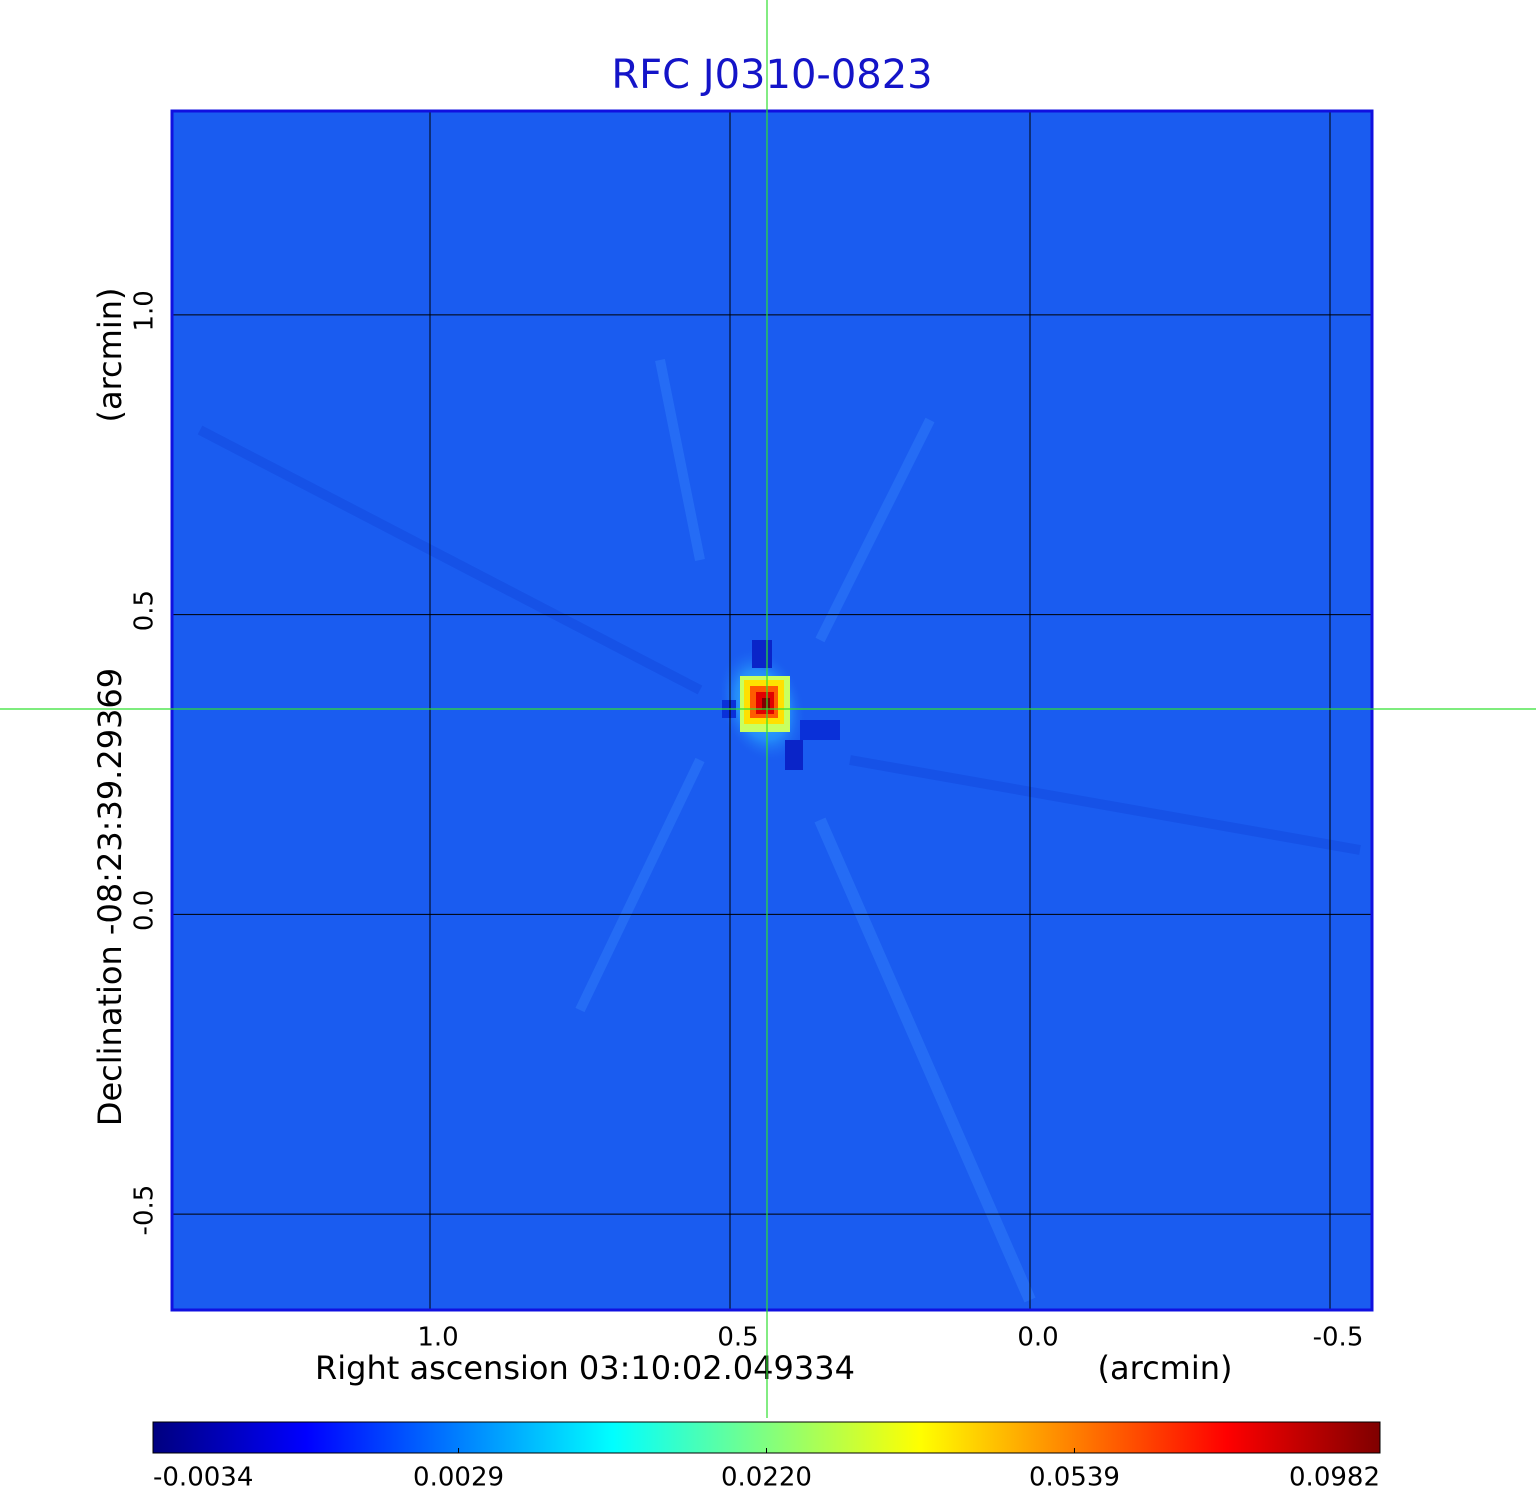 The height and width of the screenshot is (1511, 1536). What do you see at coordinates (1074, 1478) in the screenshot?
I see `colorbar-tick-label: 0.0539` at bounding box center [1074, 1478].